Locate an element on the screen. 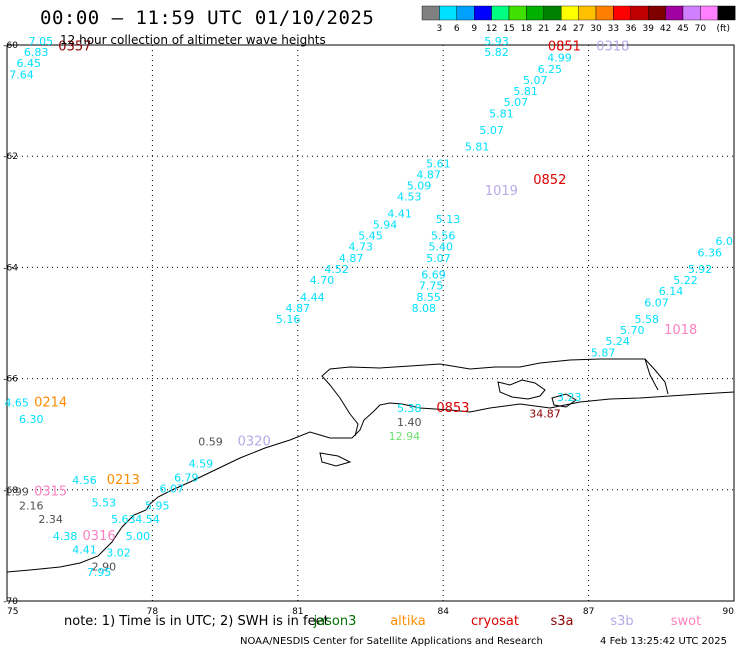  longitude-tick-label: 84 is located at coordinates (443, 612).